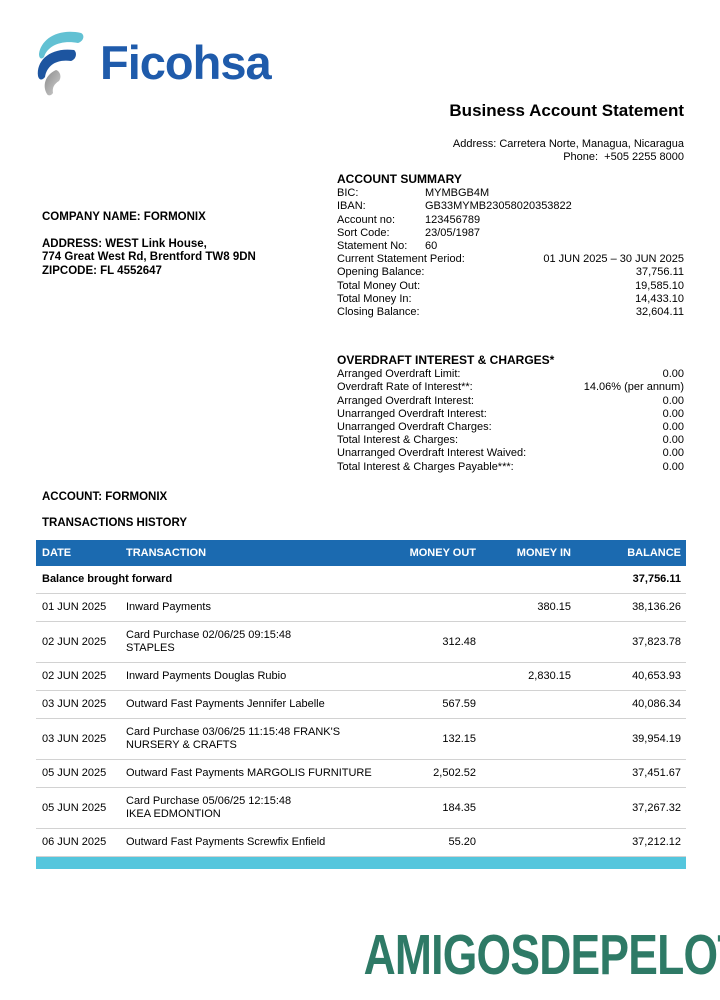 The height and width of the screenshot is (1000, 720). I want to click on account-summary-heading: ACCOUNT SUMMARY, so click(399, 179).